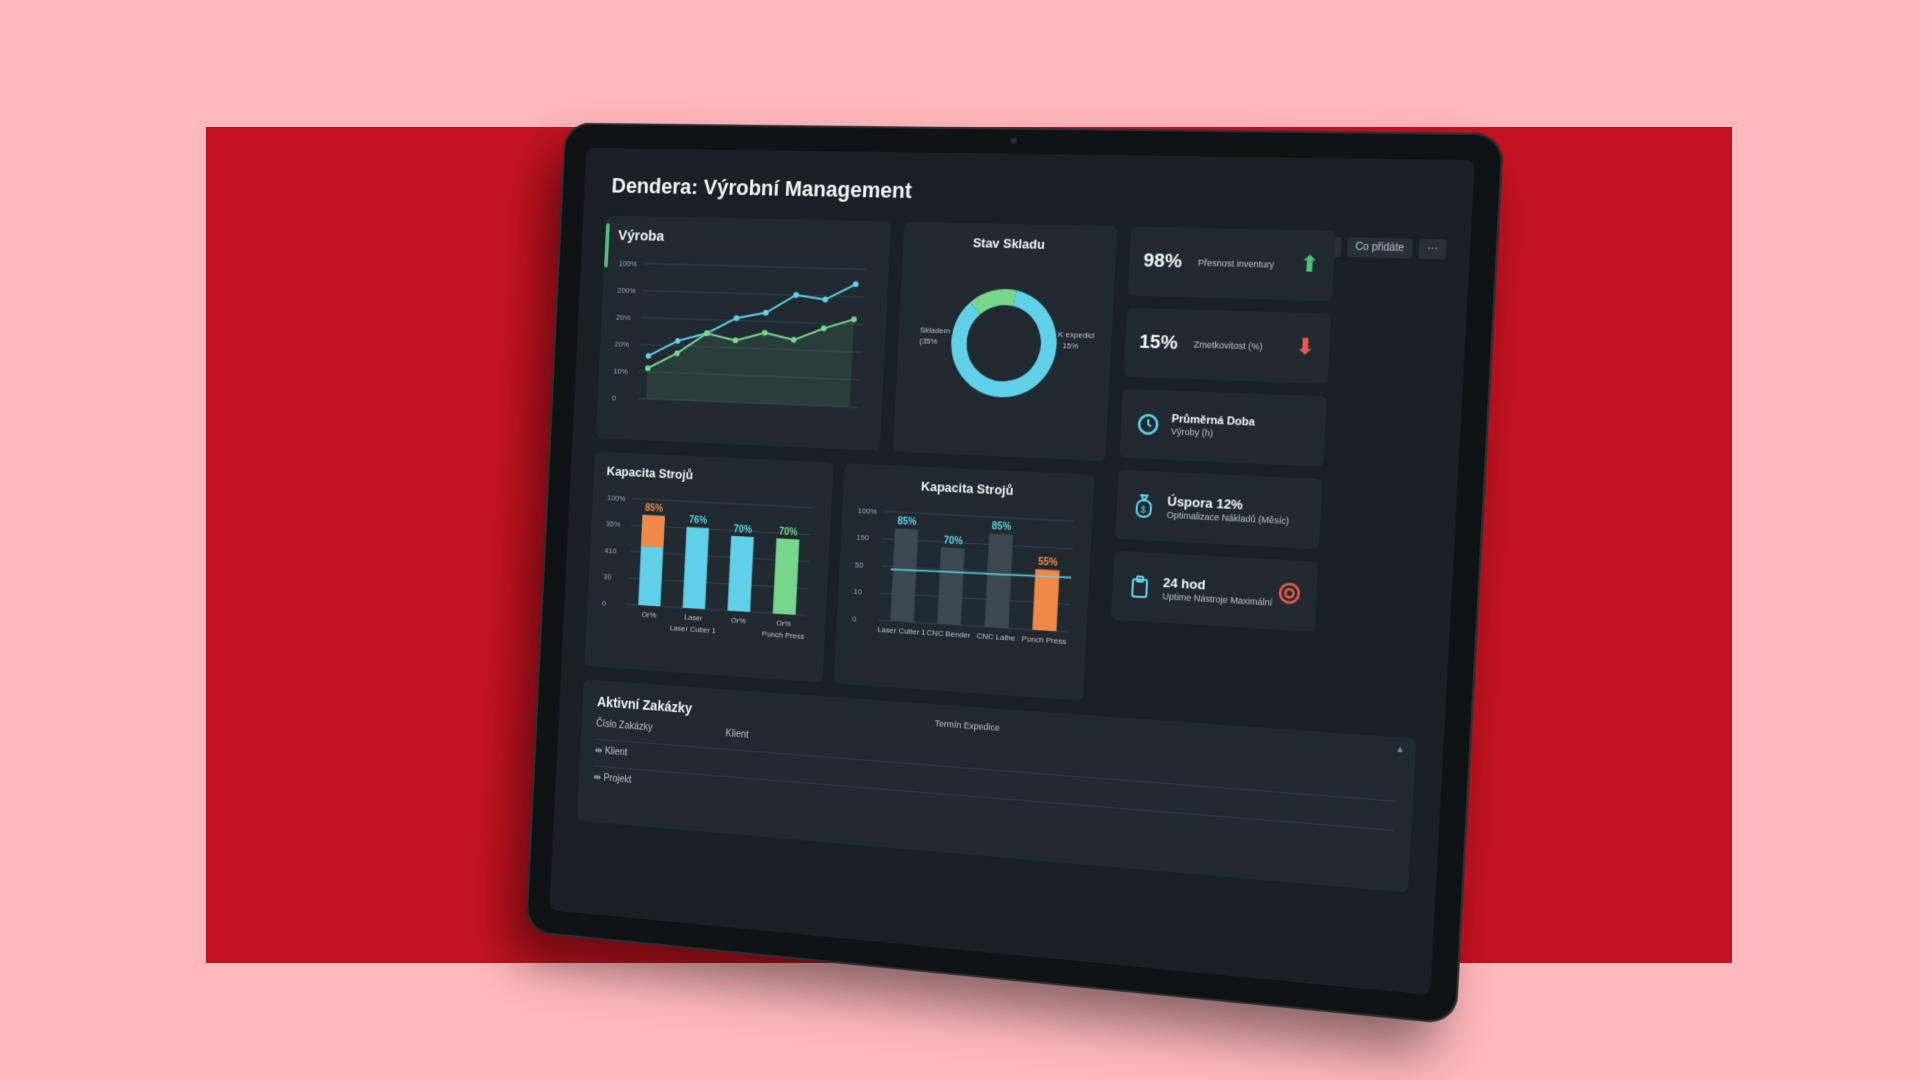 This screenshot has width=1920, height=1080. I want to click on x-tick-label: CNC Lathe, so click(997, 637).